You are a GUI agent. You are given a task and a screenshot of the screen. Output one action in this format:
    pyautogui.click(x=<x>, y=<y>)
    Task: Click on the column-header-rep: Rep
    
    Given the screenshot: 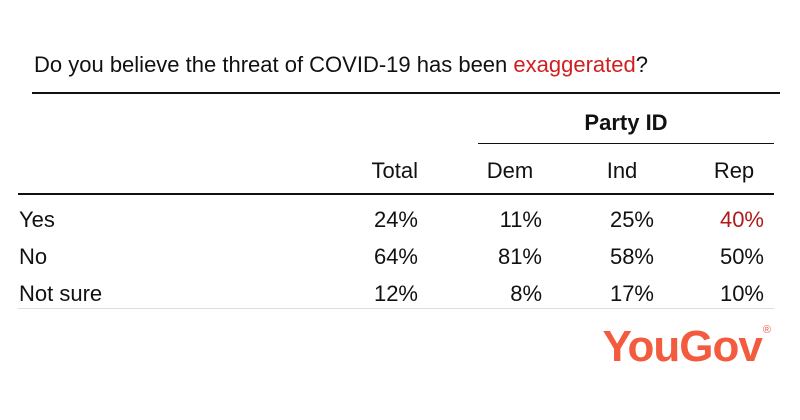 What is the action you would take?
    pyautogui.click(x=734, y=170)
    